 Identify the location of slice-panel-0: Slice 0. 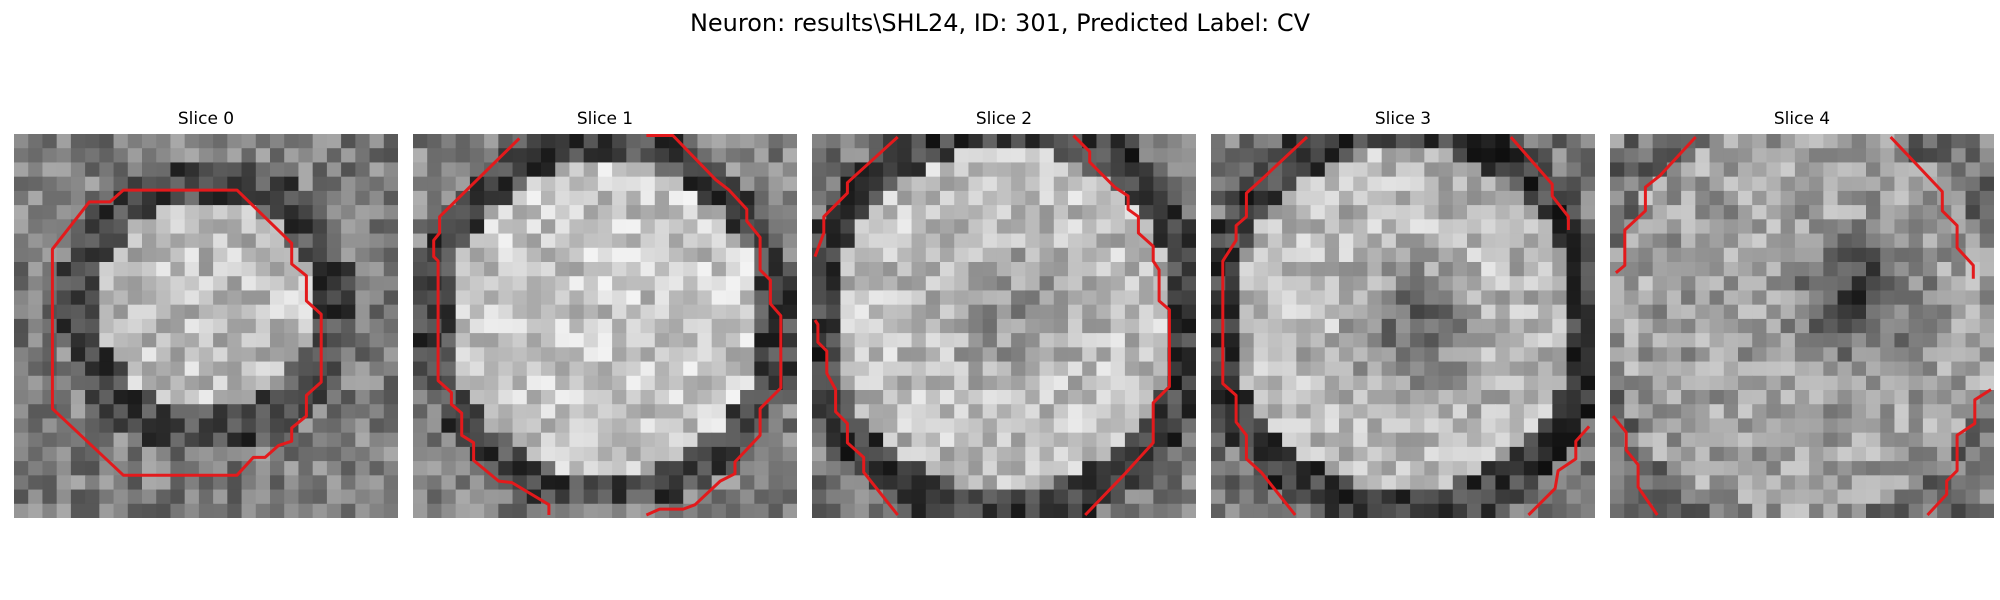
(206, 313).